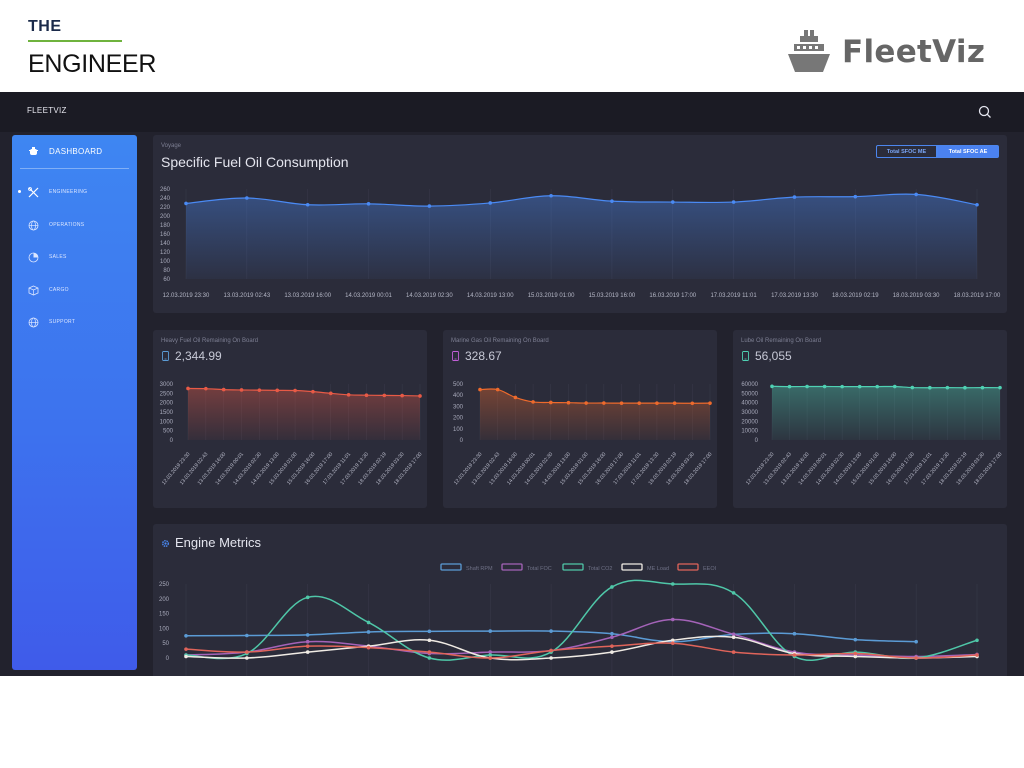  Describe the element at coordinates (166, 271) in the screenshot. I see `y-tick-label: 80` at that location.